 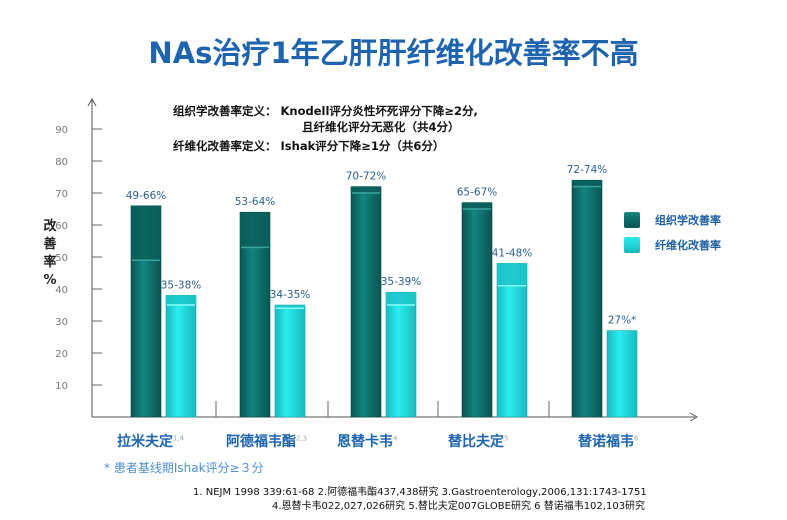 I want to click on category-name: 替比夫定, so click(x=476, y=442).